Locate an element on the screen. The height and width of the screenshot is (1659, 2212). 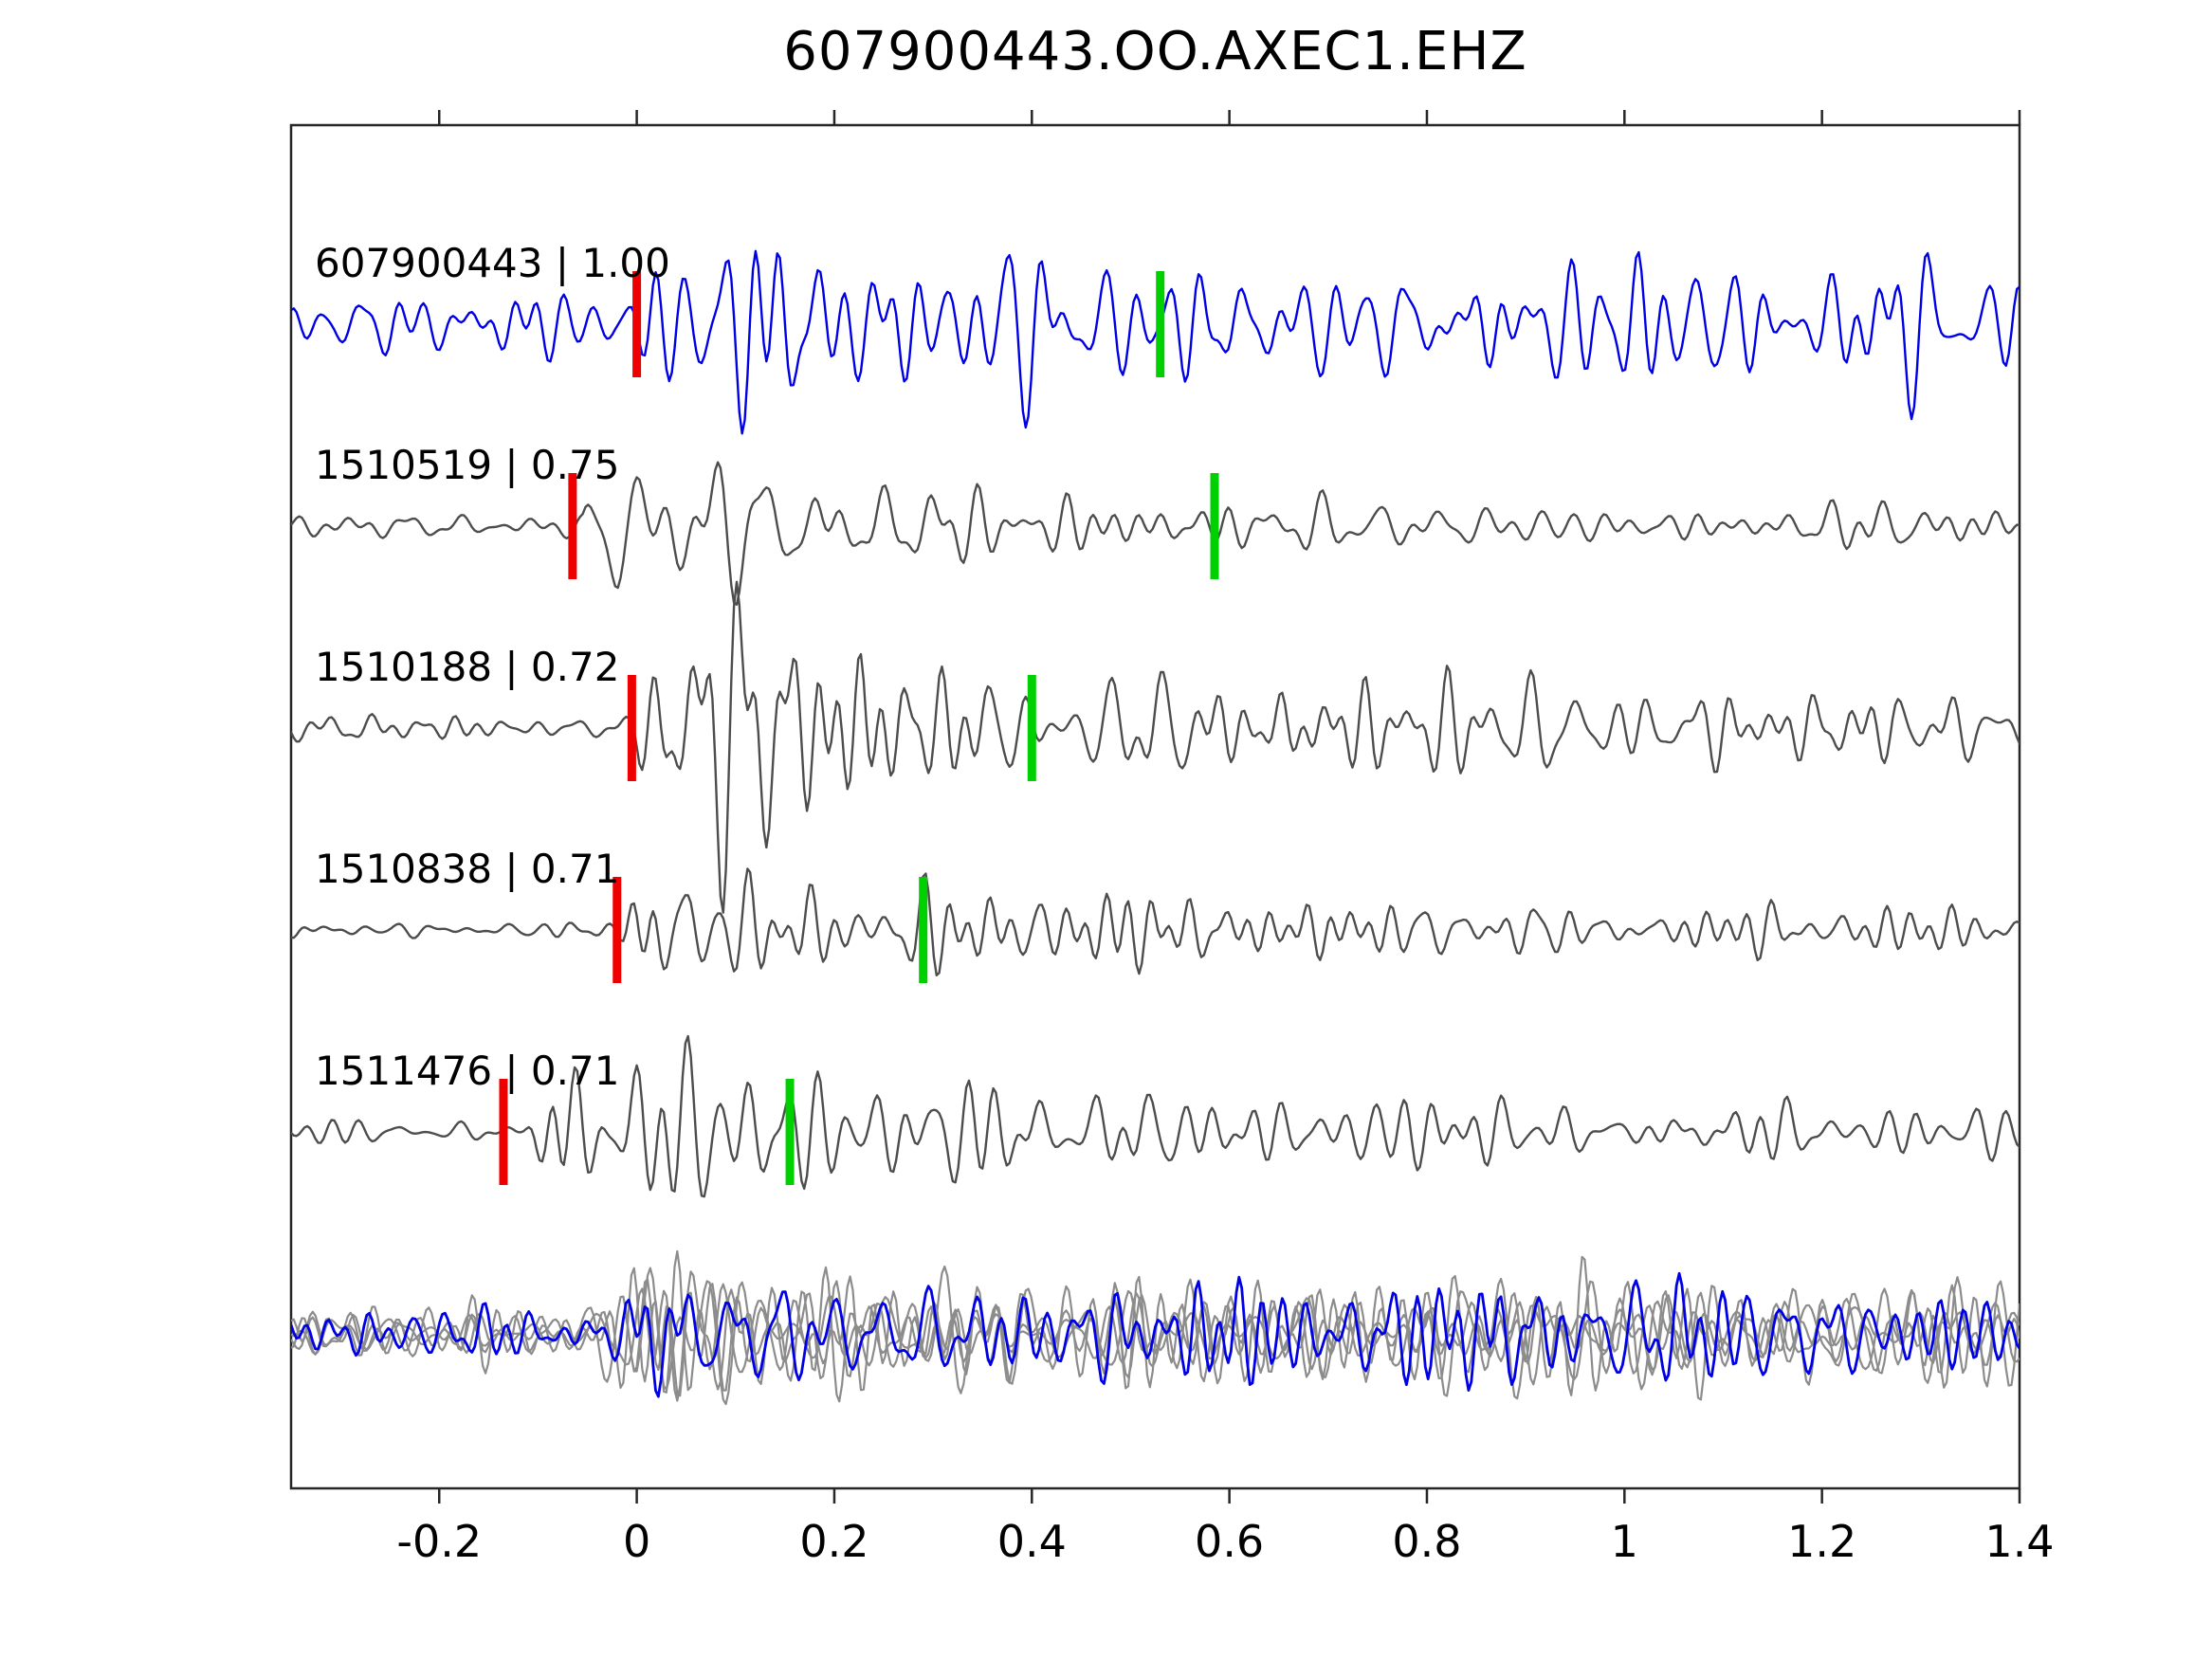
x-tick-label: 0.4 is located at coordinates (1032, 1541).